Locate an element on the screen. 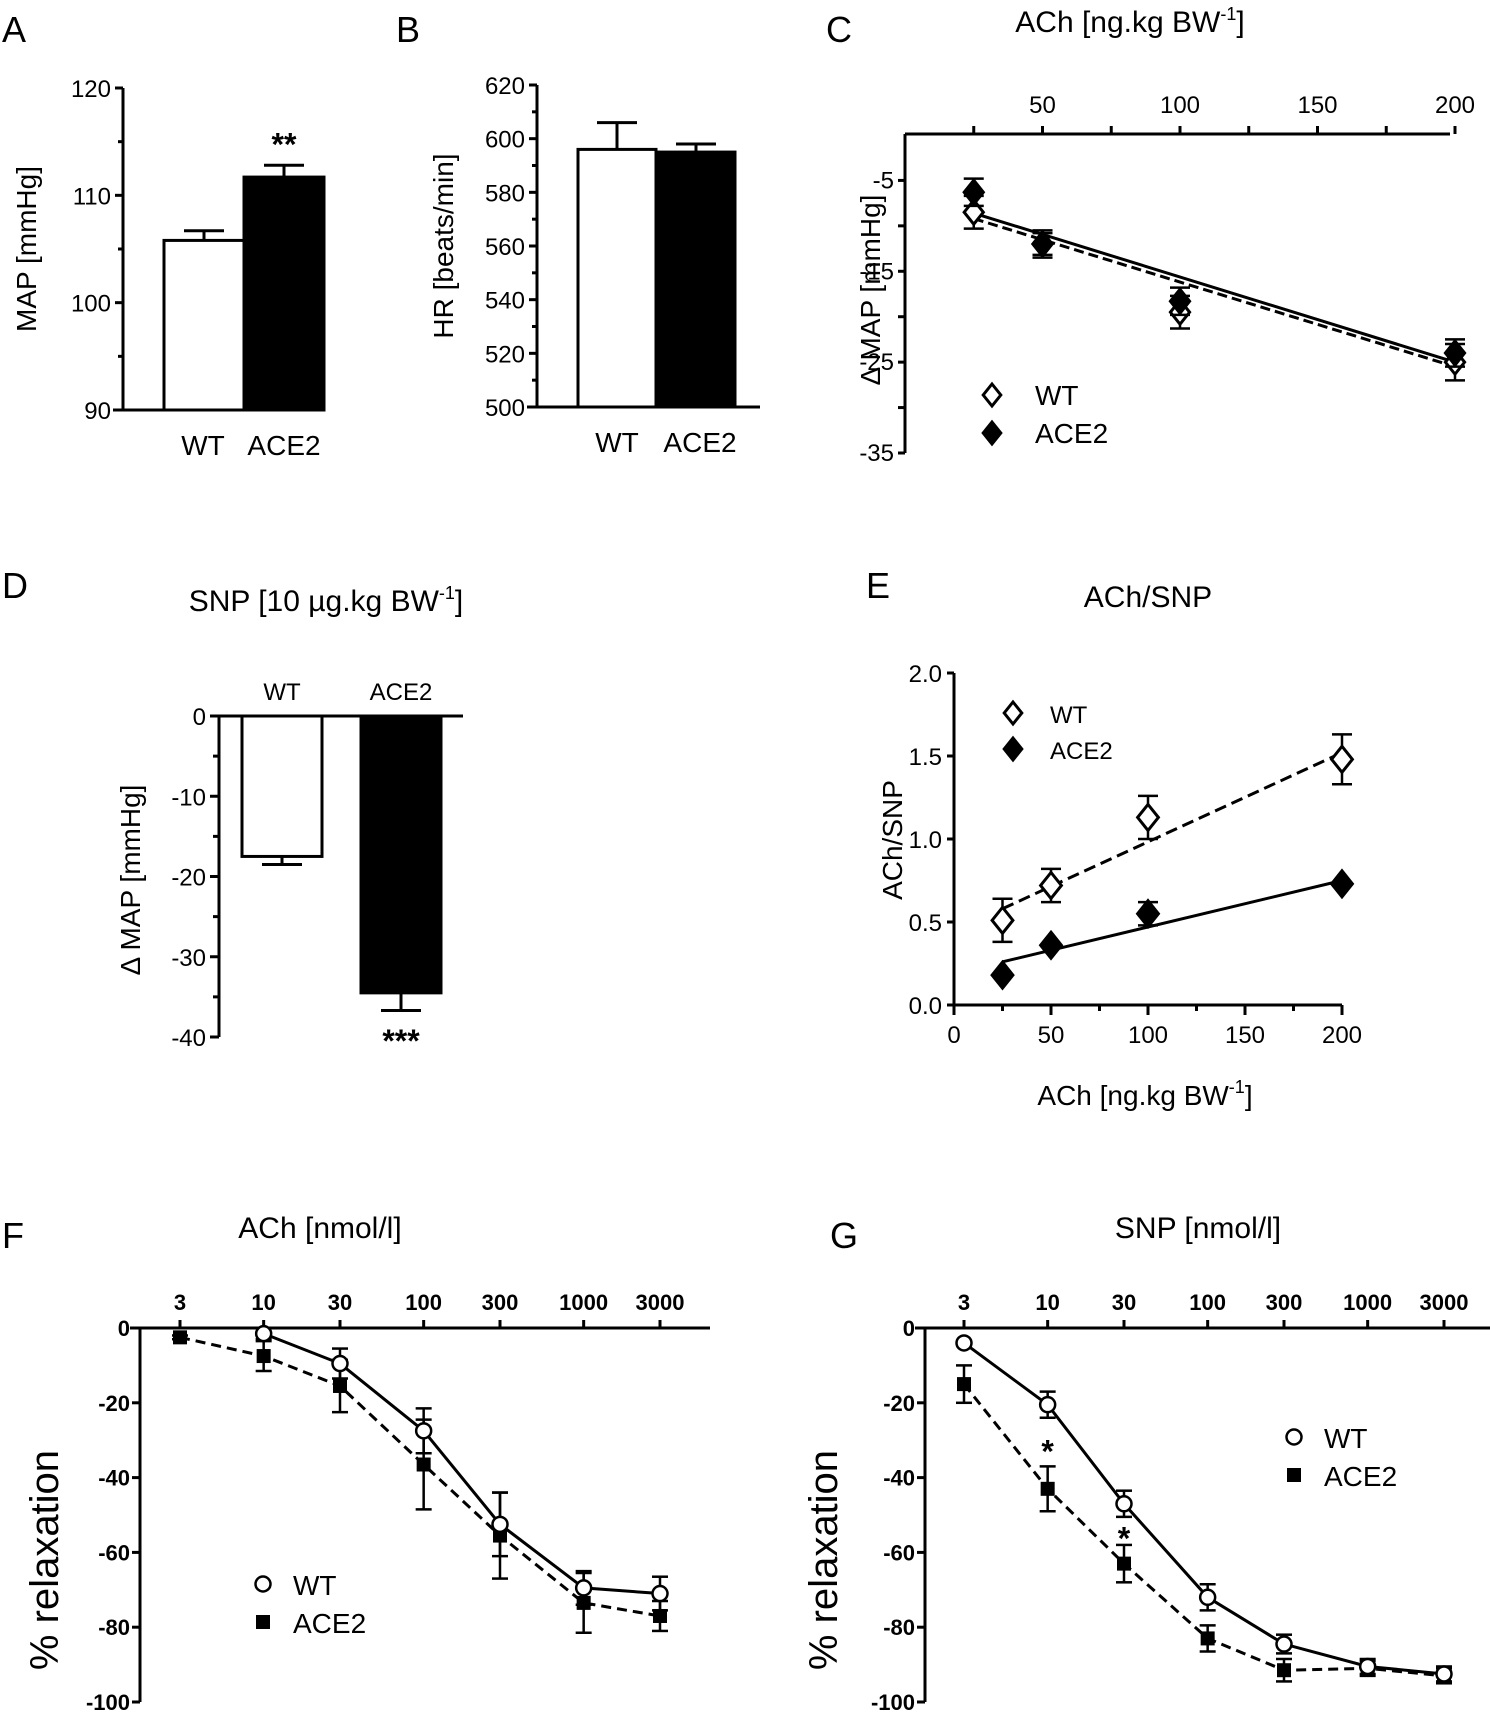 This screenshot has width=1490, height=1712. panel-letter-d: D is located at coordinates (15, 585).